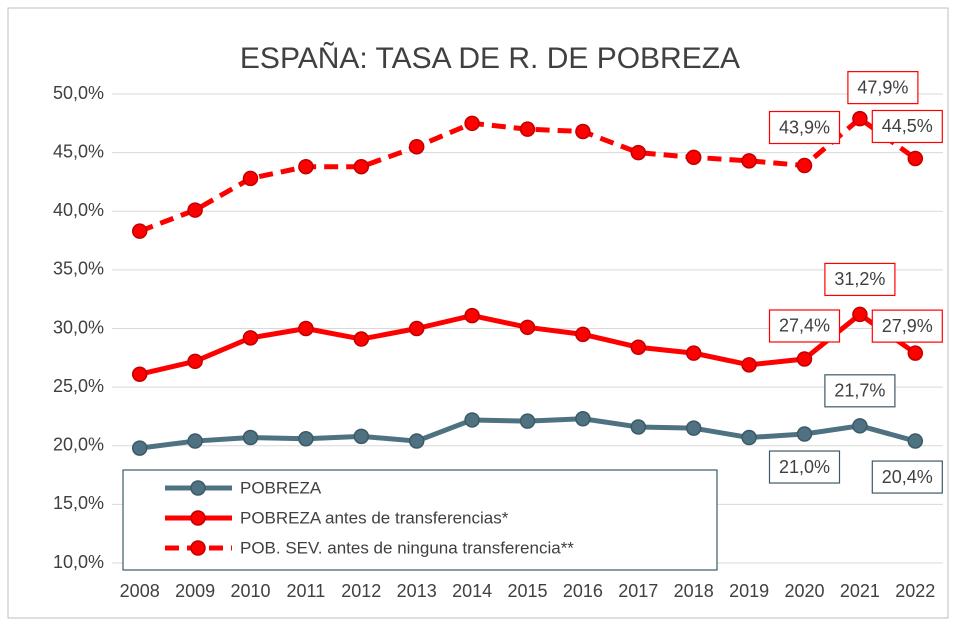  I want to click on x-tick-label: 2011, so click(306, 591).